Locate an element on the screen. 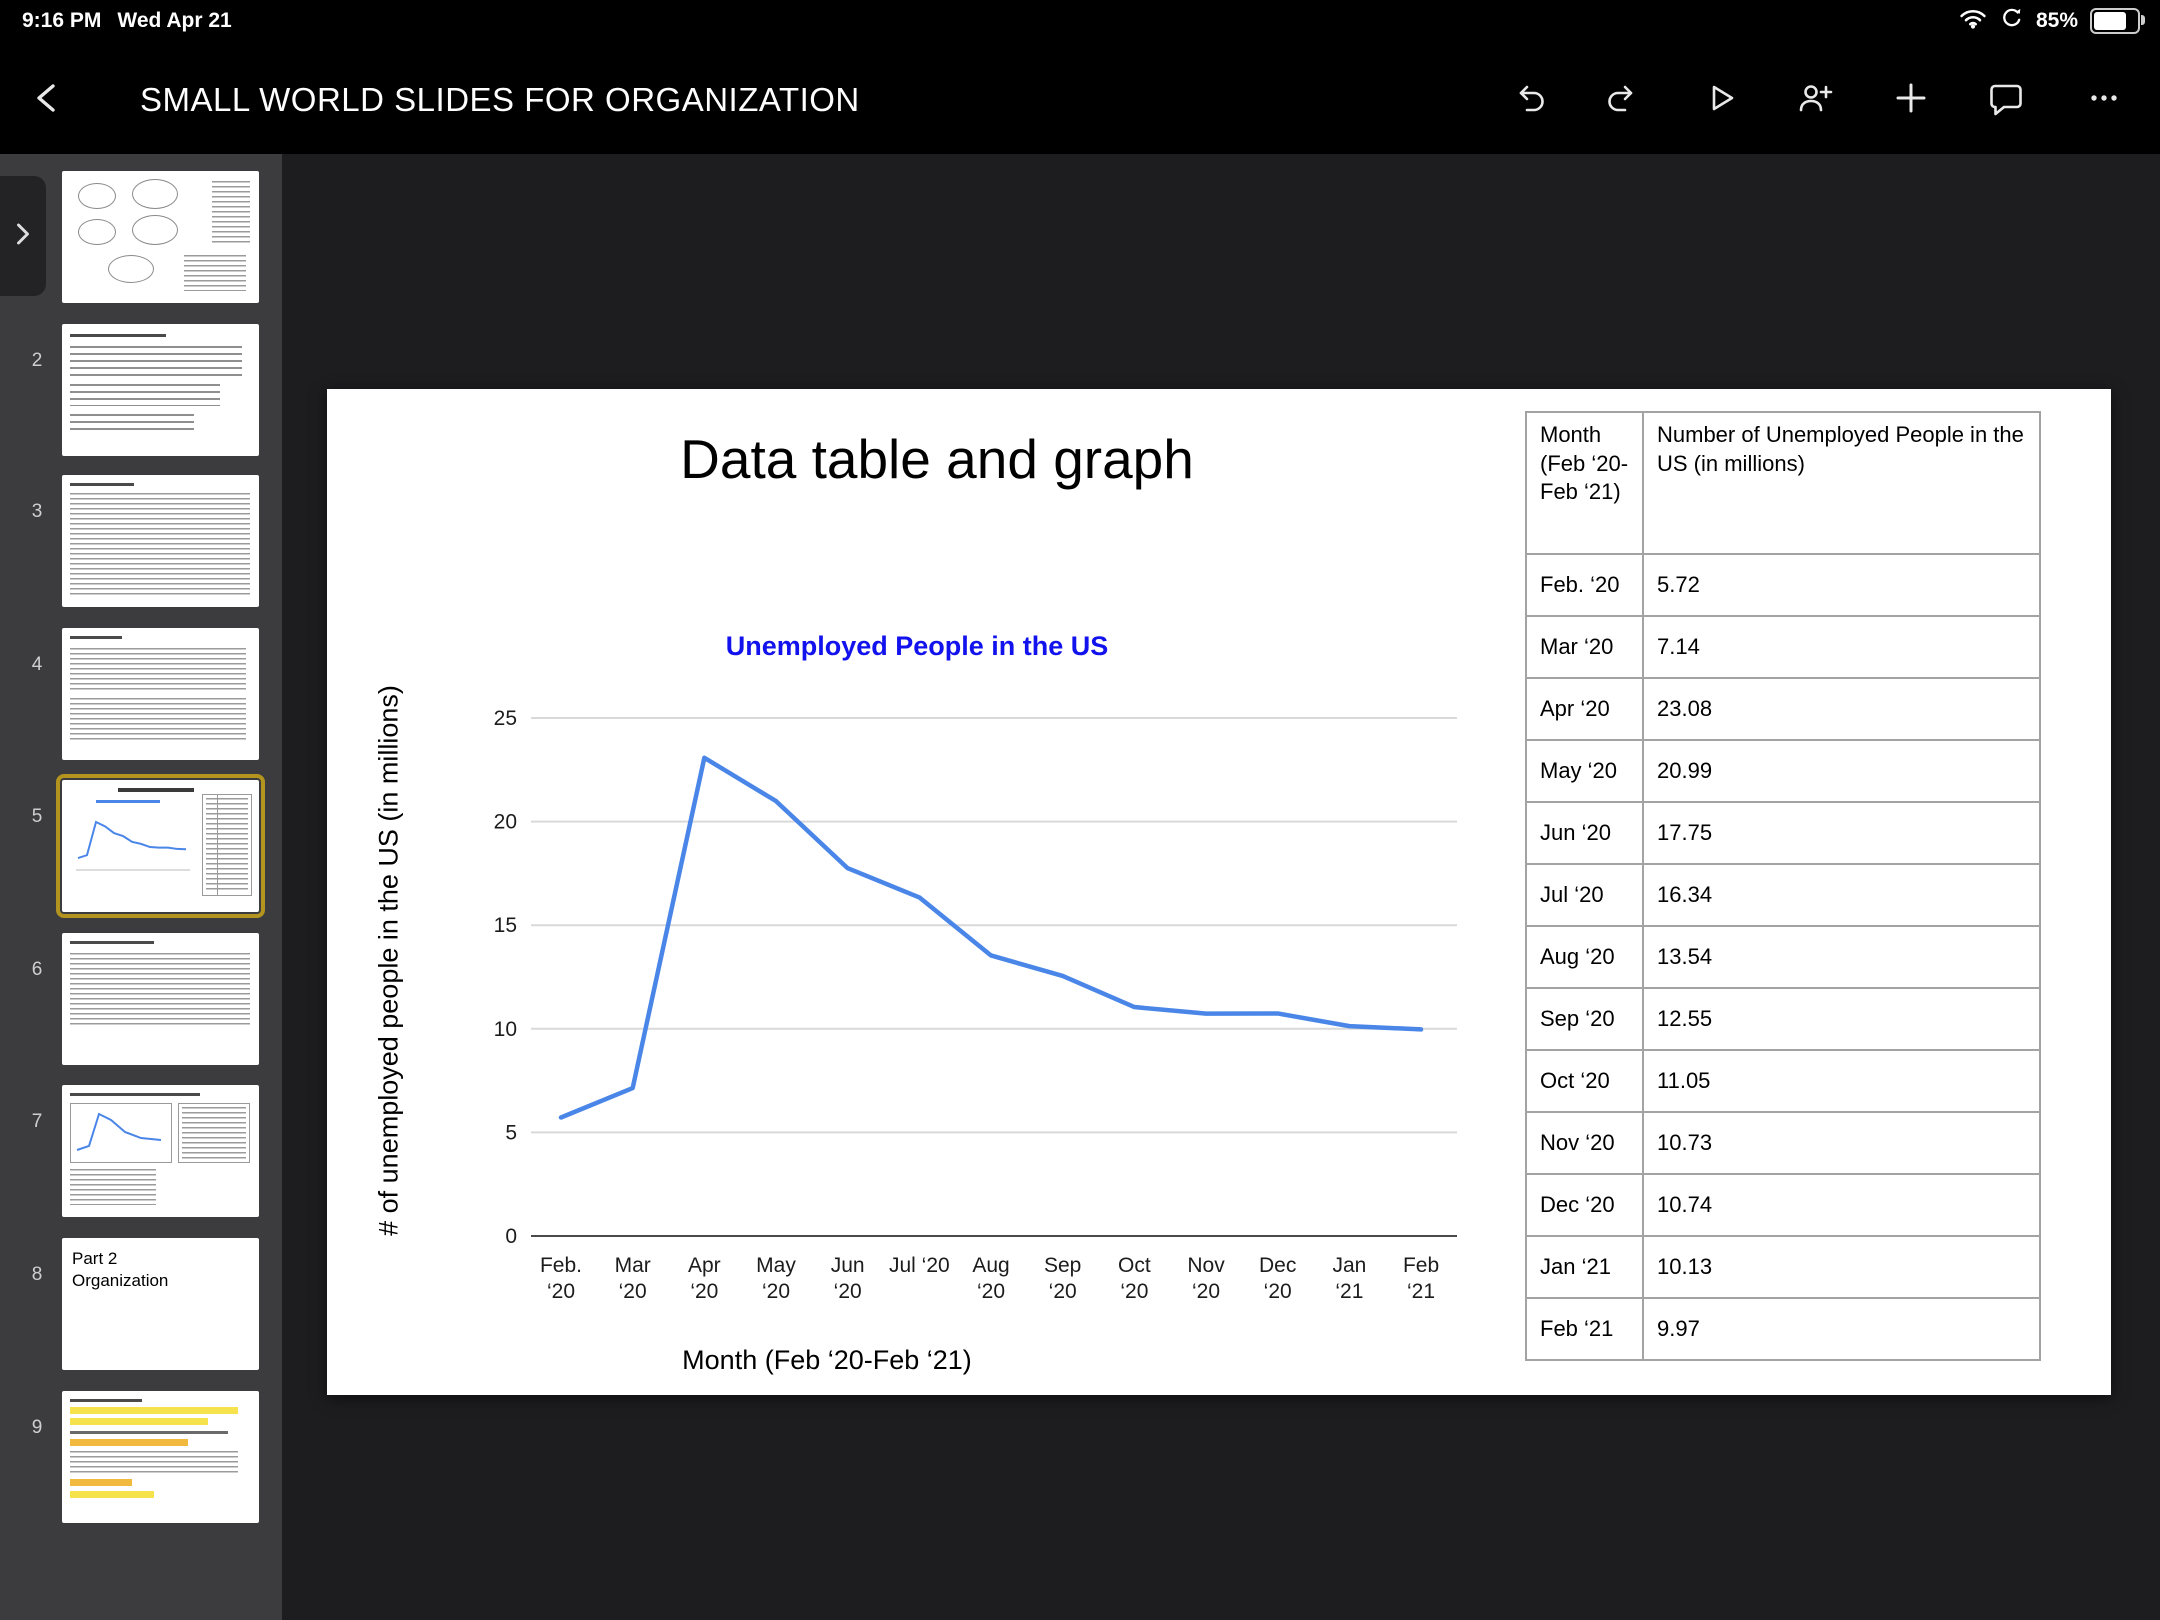  slide-number: 2 is located at coordinates (37, 360).